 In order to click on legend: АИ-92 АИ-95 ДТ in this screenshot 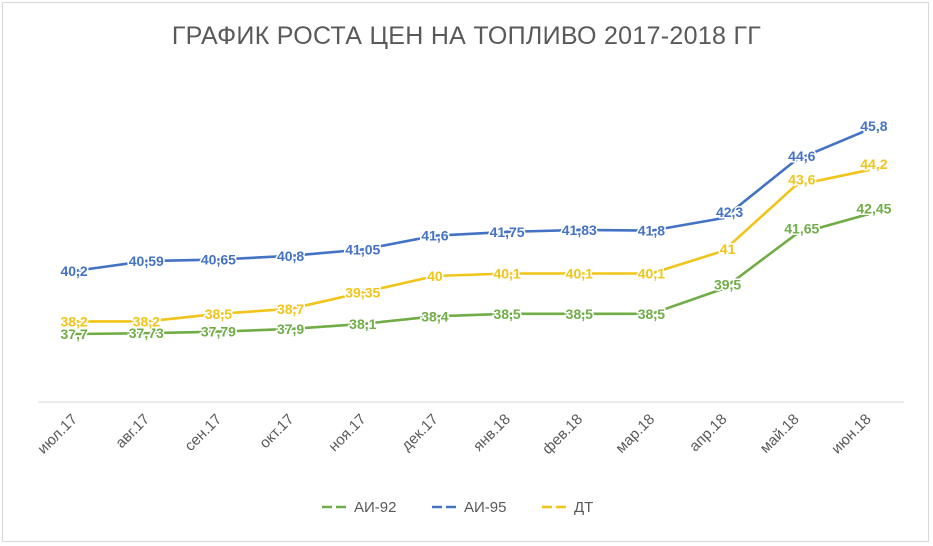, I will do `click(457, 507)`.